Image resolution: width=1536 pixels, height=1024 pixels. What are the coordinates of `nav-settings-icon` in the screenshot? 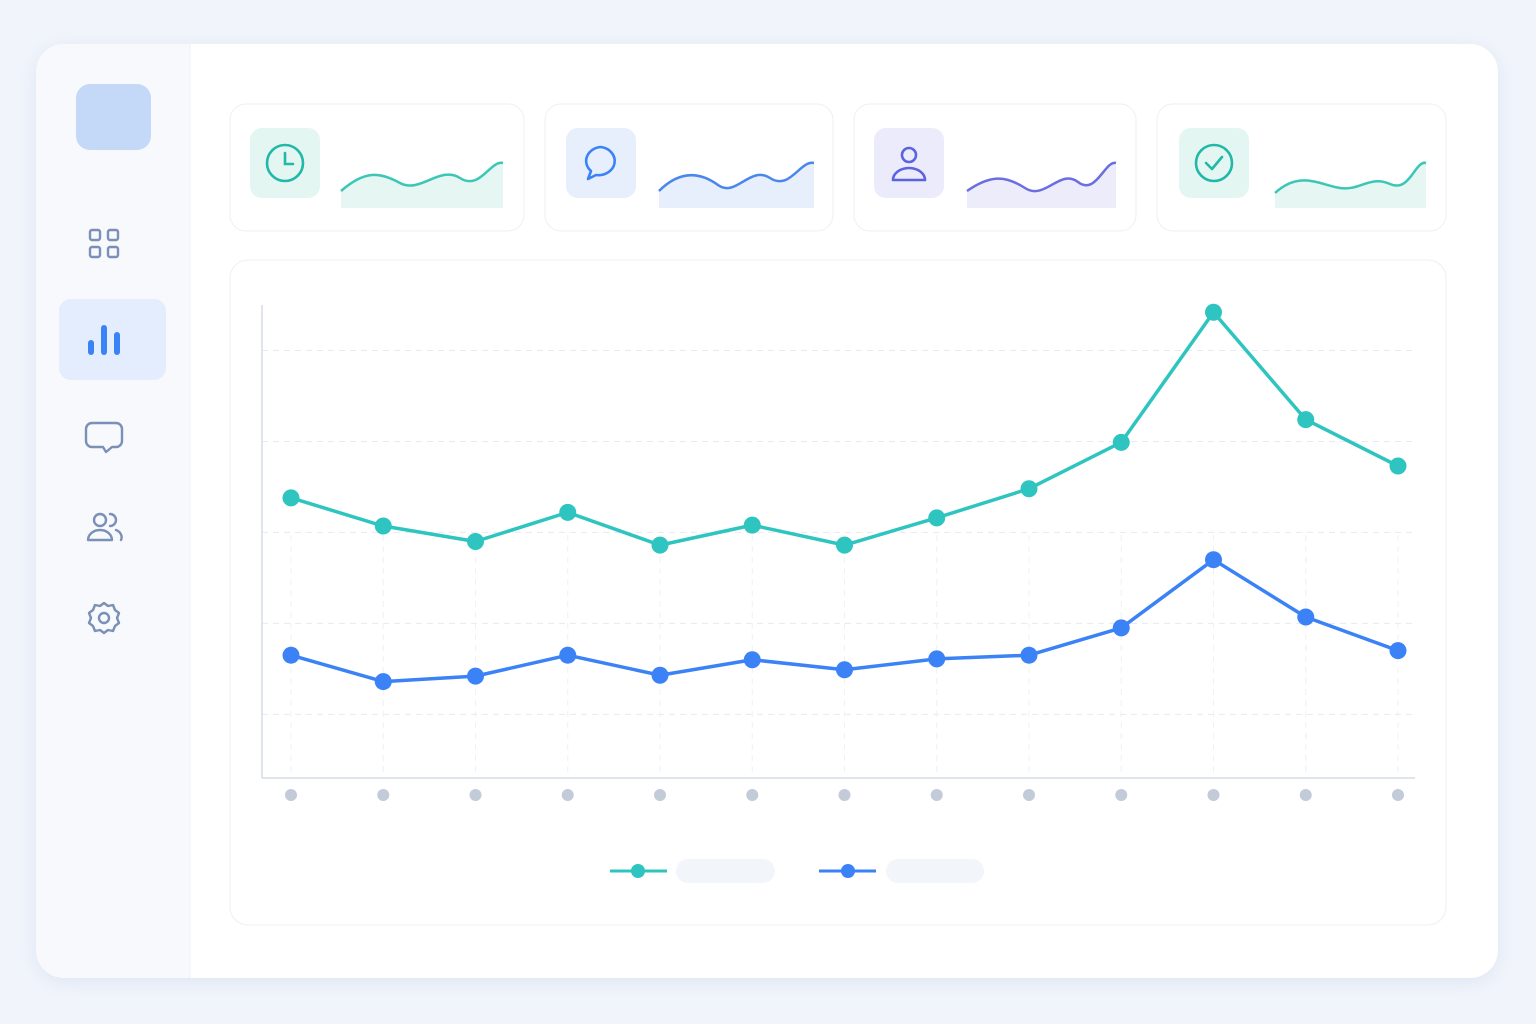 It's located at (104, 618).